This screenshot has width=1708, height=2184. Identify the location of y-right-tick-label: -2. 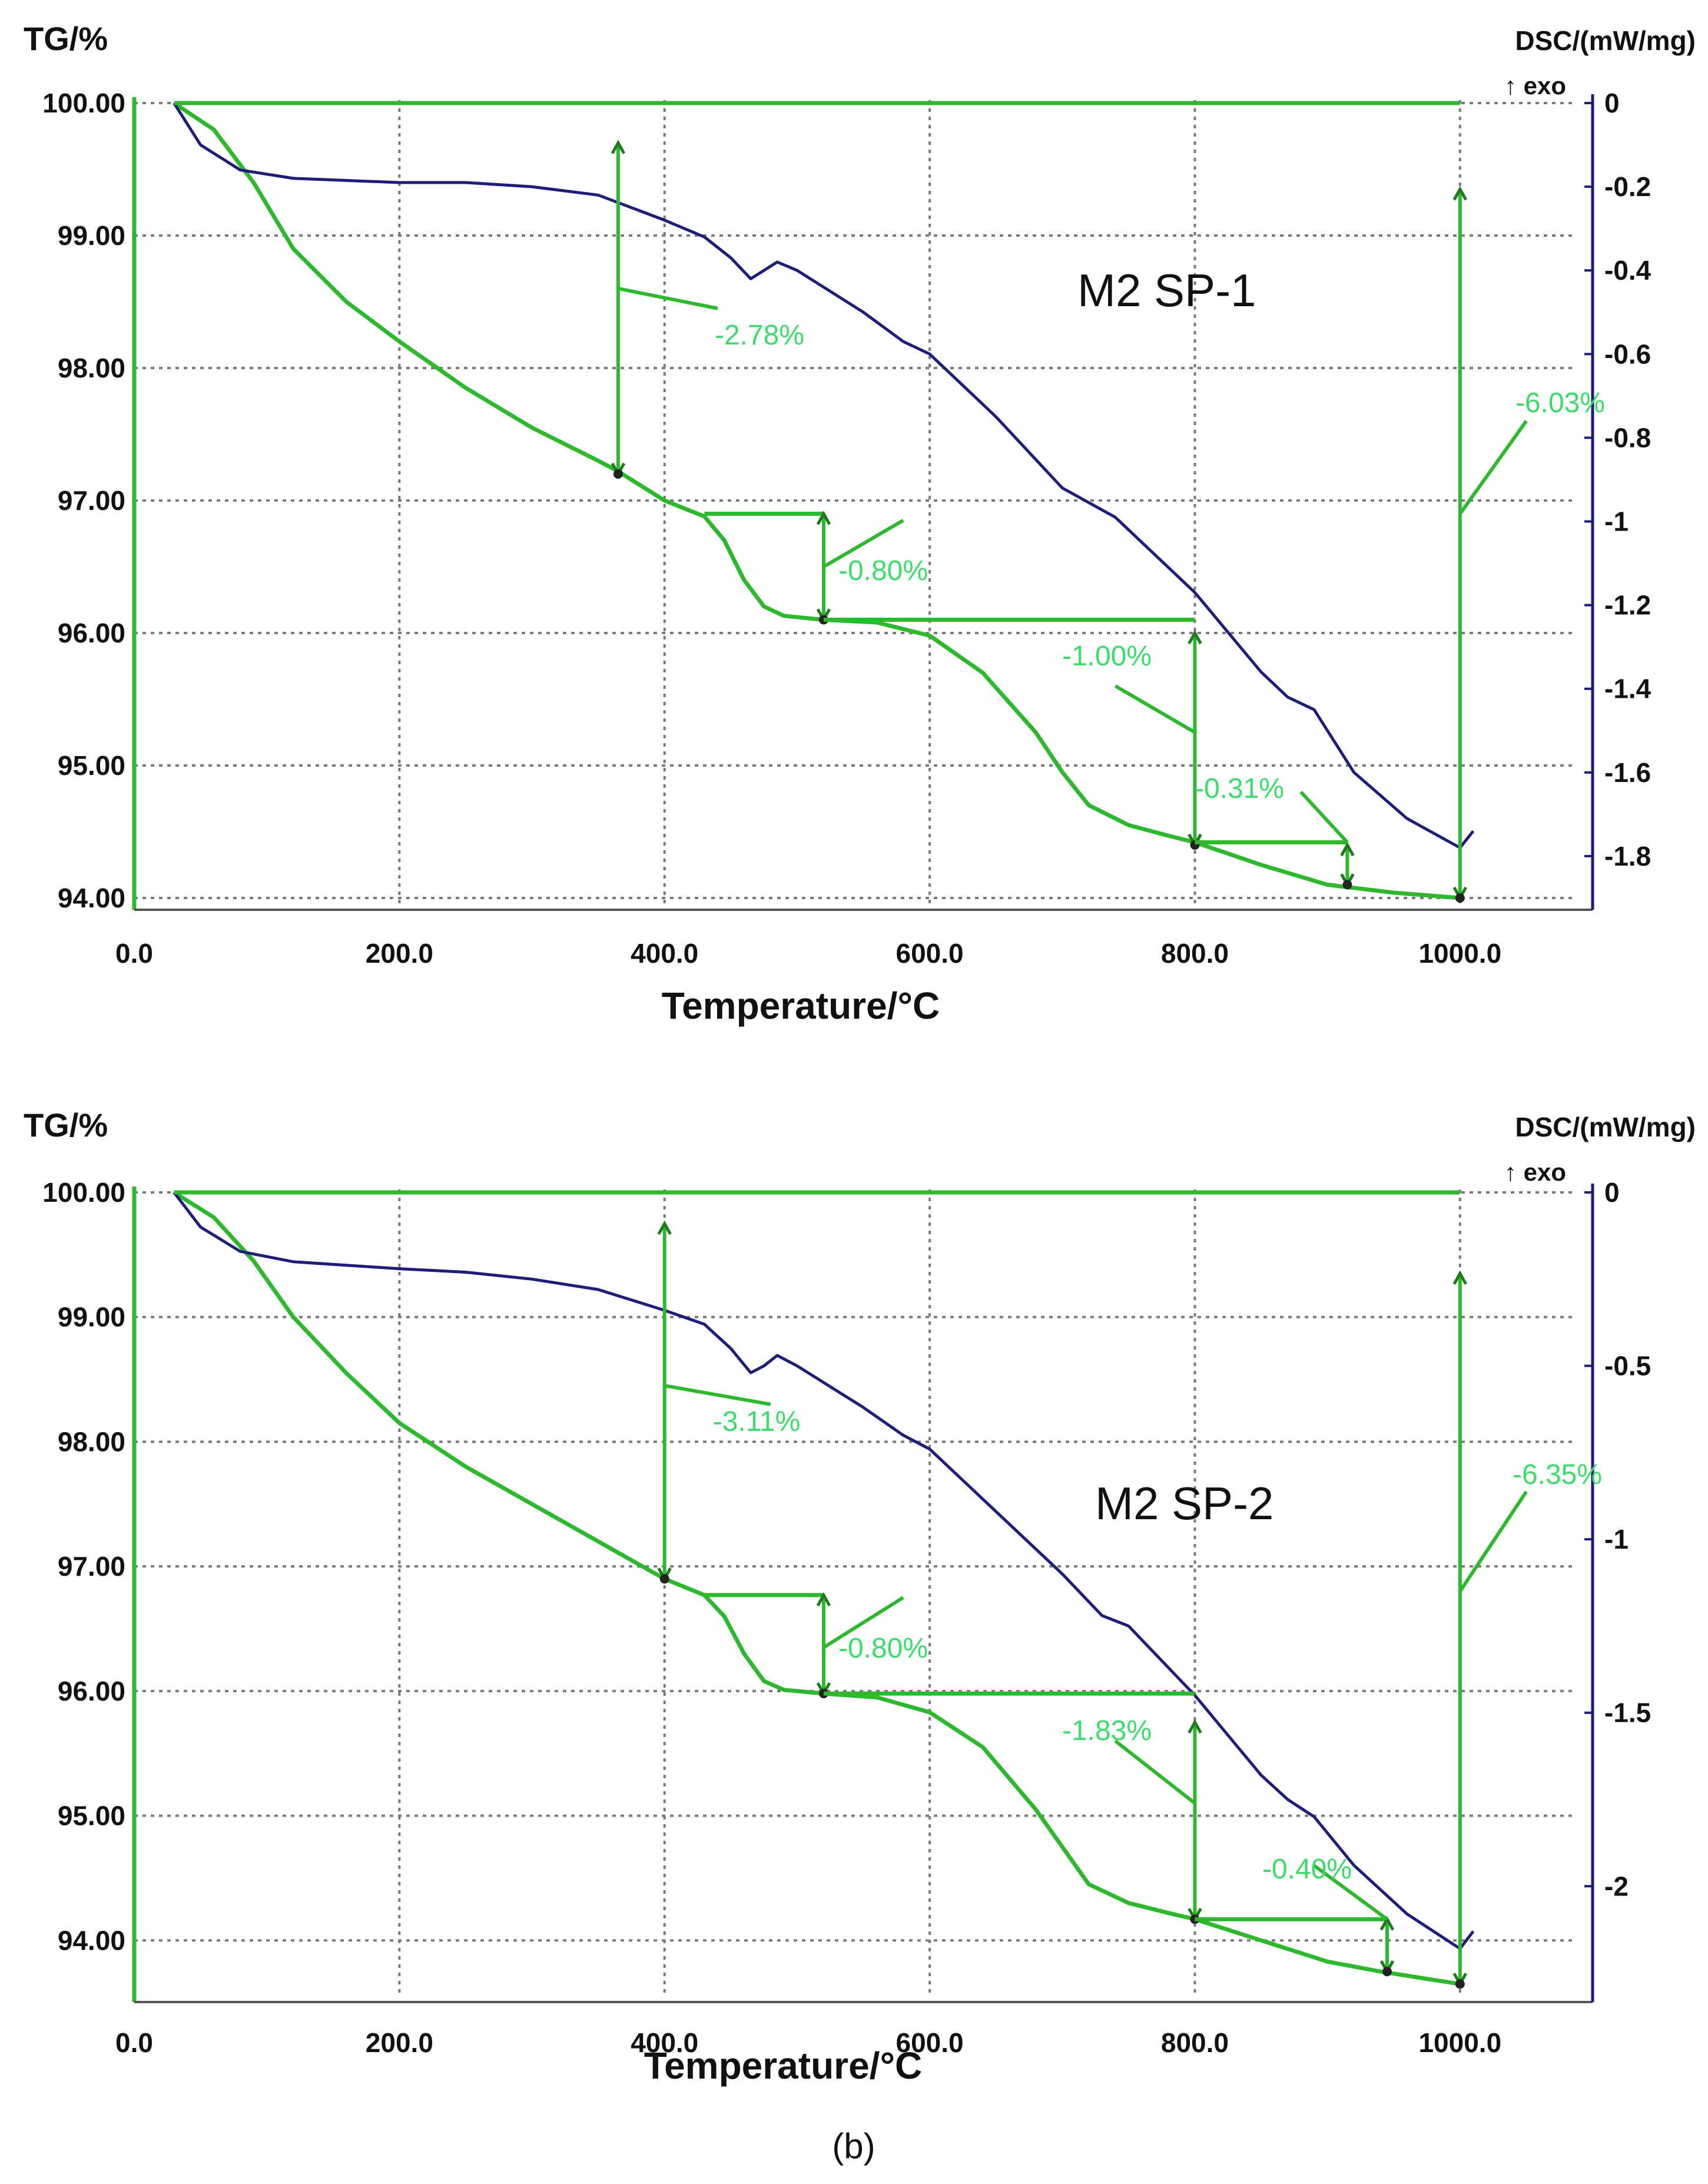
(1617, 1886).